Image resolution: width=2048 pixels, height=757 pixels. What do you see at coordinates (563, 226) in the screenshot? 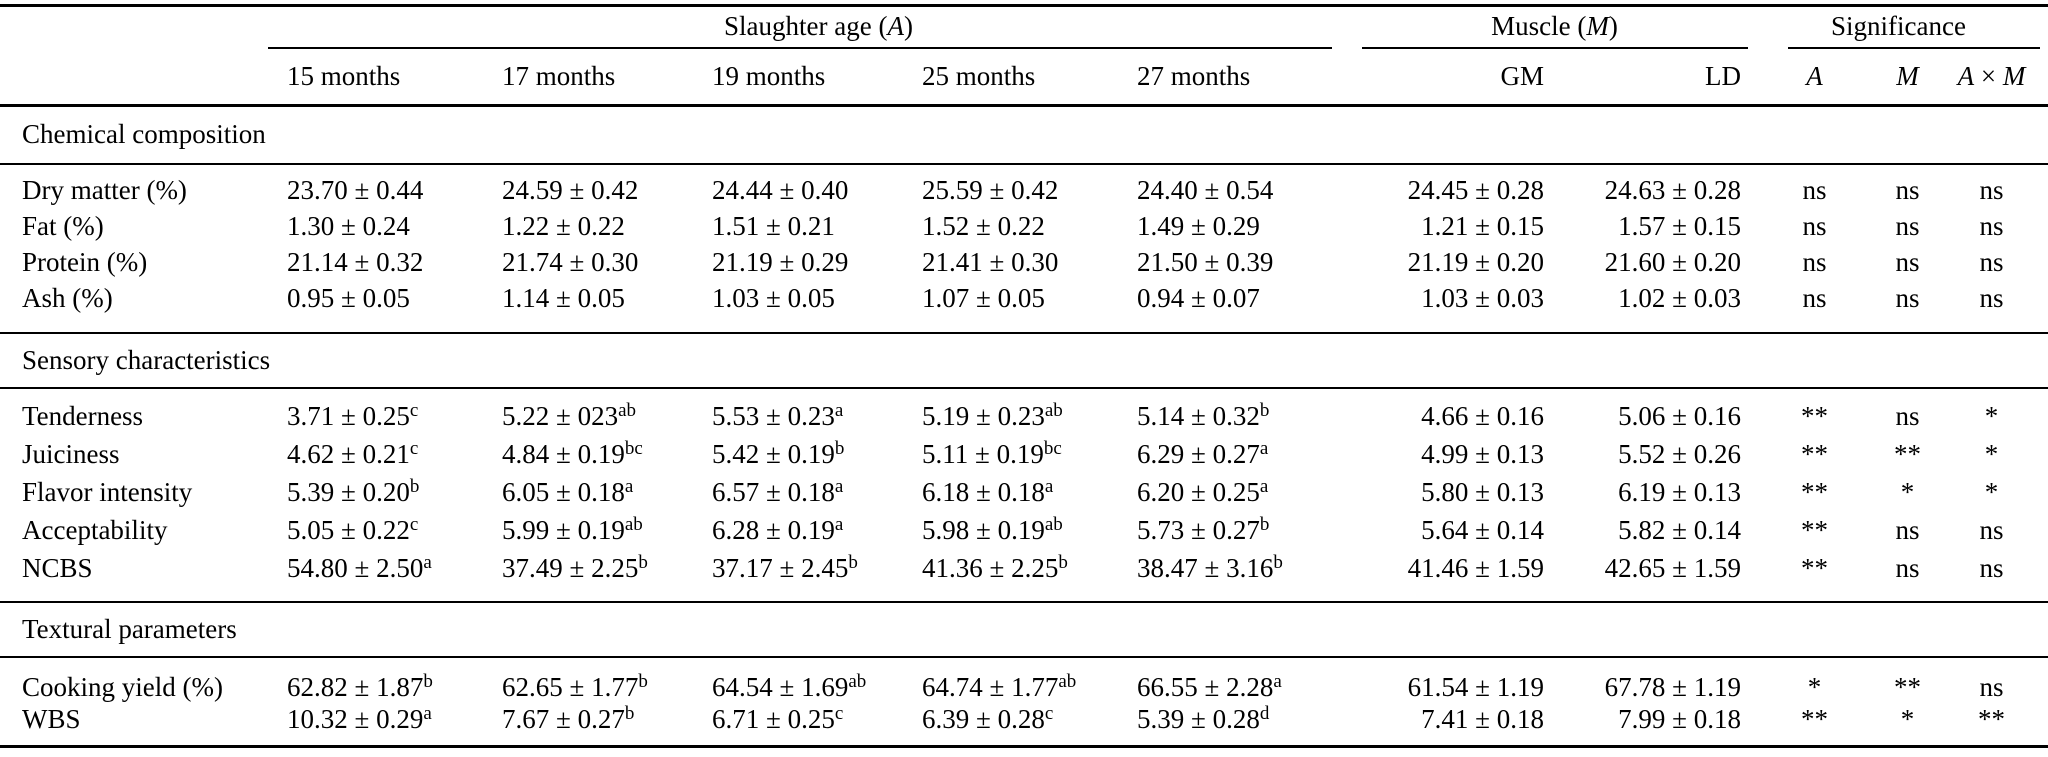
I see `value-cell-age-1: 1.22 ± 0.22` at bounding box center [563, 226].